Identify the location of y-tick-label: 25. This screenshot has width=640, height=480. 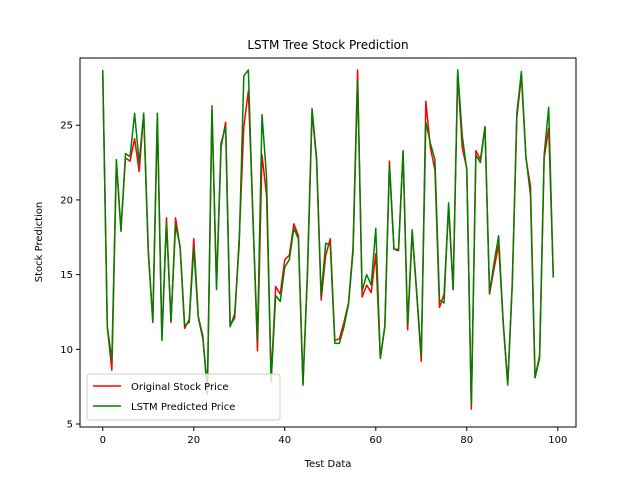
(66, 126).